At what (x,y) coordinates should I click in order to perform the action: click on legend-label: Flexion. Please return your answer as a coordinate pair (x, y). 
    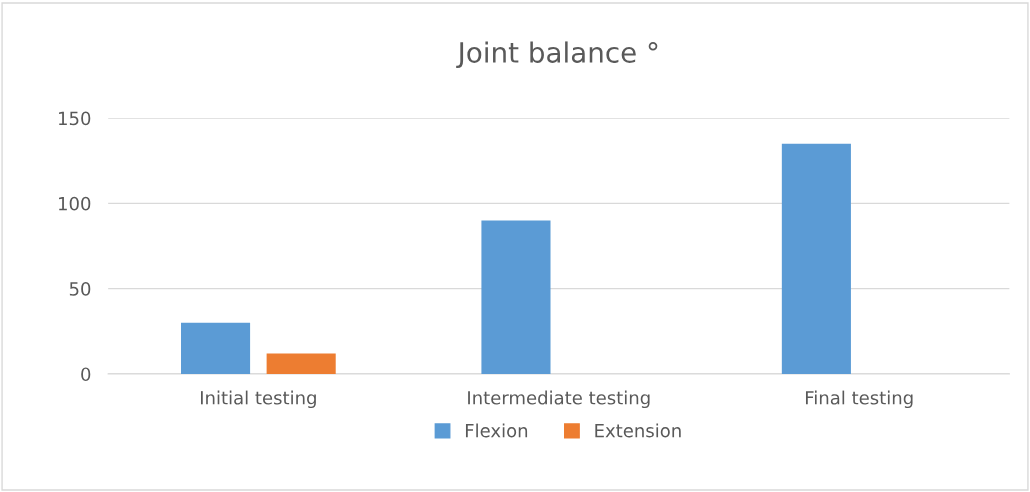
    Looking at the image, I should click on (496, 430).